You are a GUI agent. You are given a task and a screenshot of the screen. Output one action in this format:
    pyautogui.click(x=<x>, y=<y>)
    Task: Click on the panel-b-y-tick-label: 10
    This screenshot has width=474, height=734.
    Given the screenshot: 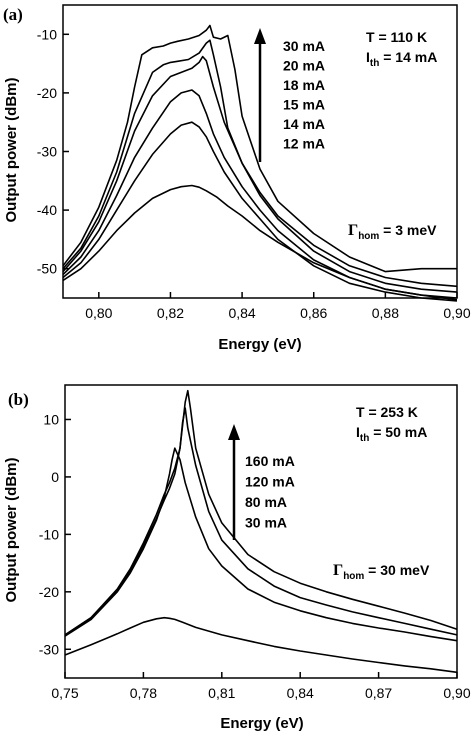 What is the action you would take?
    pyautogui.click(x=51, y=419)
    